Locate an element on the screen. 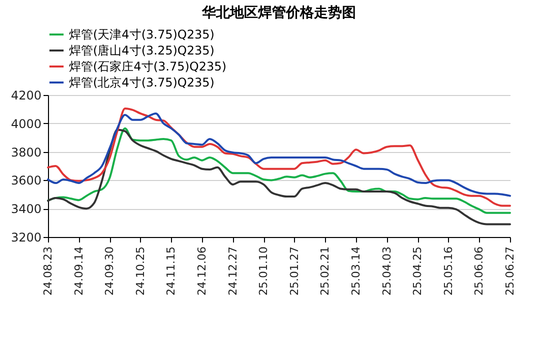 This screenshot has height=350, width=550. x-tick-label: 24.09.30 is located at coordinates (109, 271).